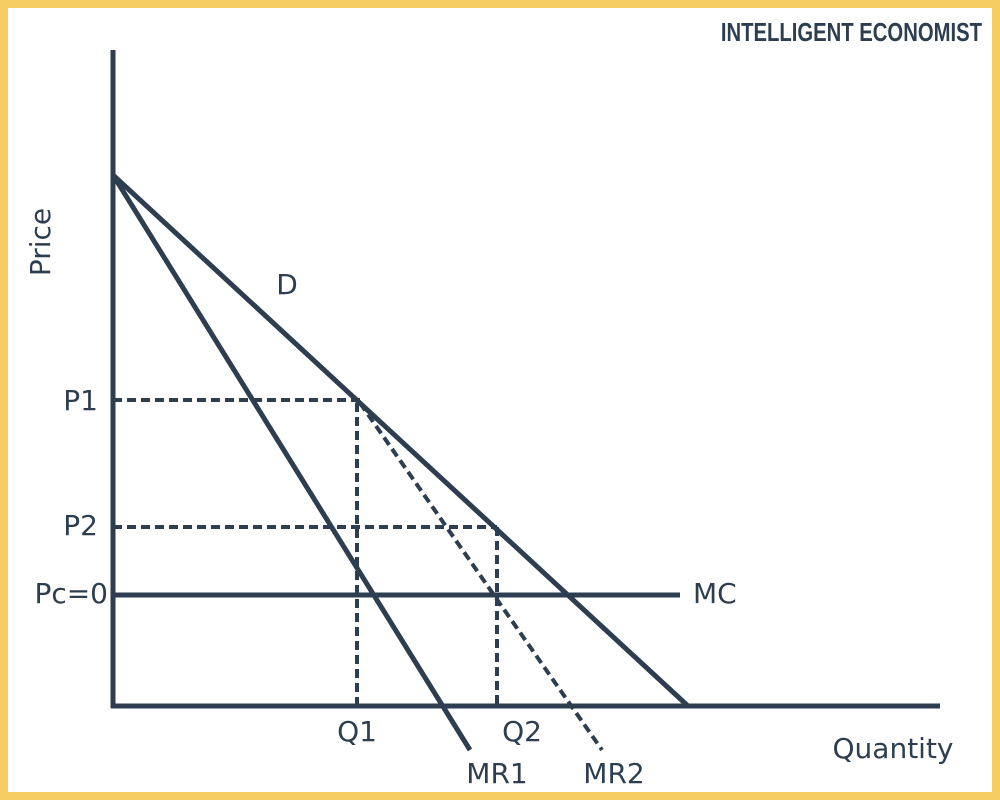 The height and width of the screenshot is (800, 1000). Describe the element at coordinates (613, 773) in the screenshot. I see `mr2-label: MR2` at that location.